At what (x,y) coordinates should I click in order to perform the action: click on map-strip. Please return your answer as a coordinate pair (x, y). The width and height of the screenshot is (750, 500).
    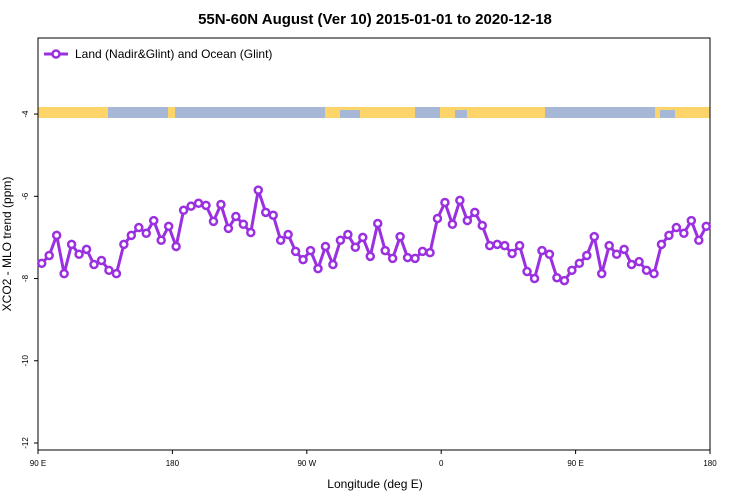
    Looking at the image, I should click on (374, 112).